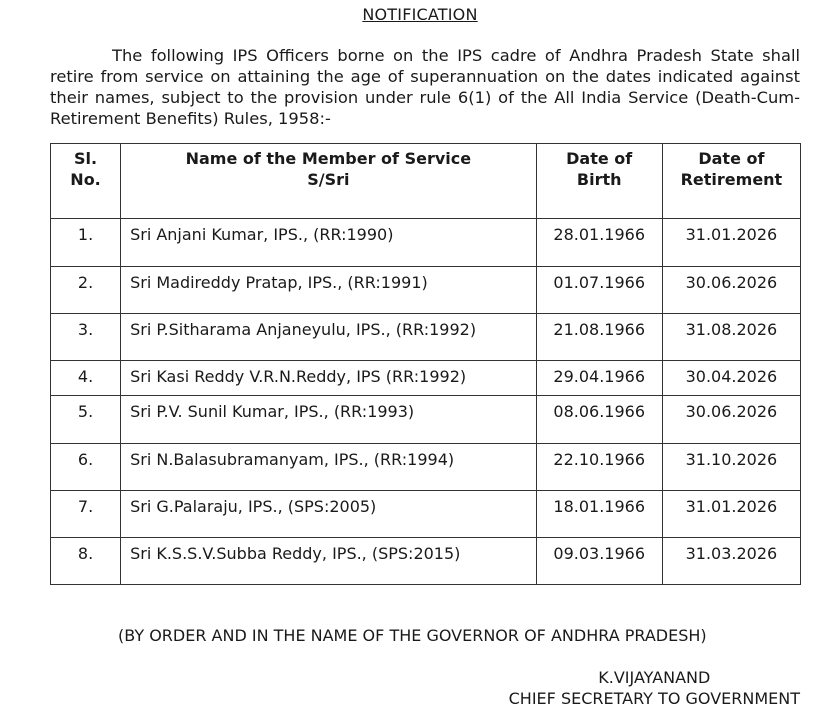 This screenshot has height=713, width=835. I want to click on cell-name: Sri Madireddy Pratap, IPS., (RR:1991), so click(328, 290).